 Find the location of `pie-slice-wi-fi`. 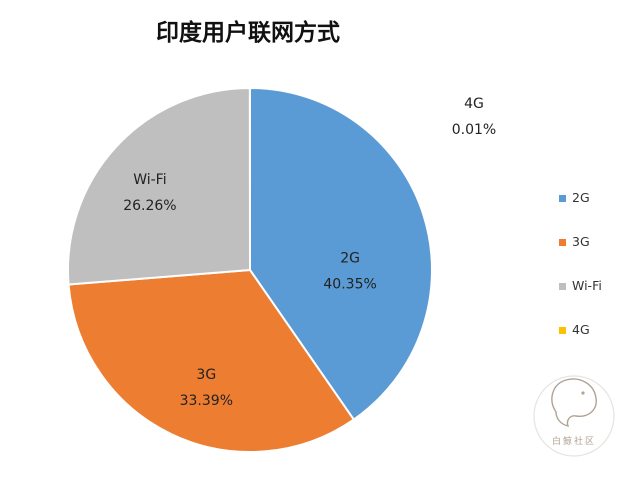

pie-slice-wi-fi is located at coordinates (159, 186).